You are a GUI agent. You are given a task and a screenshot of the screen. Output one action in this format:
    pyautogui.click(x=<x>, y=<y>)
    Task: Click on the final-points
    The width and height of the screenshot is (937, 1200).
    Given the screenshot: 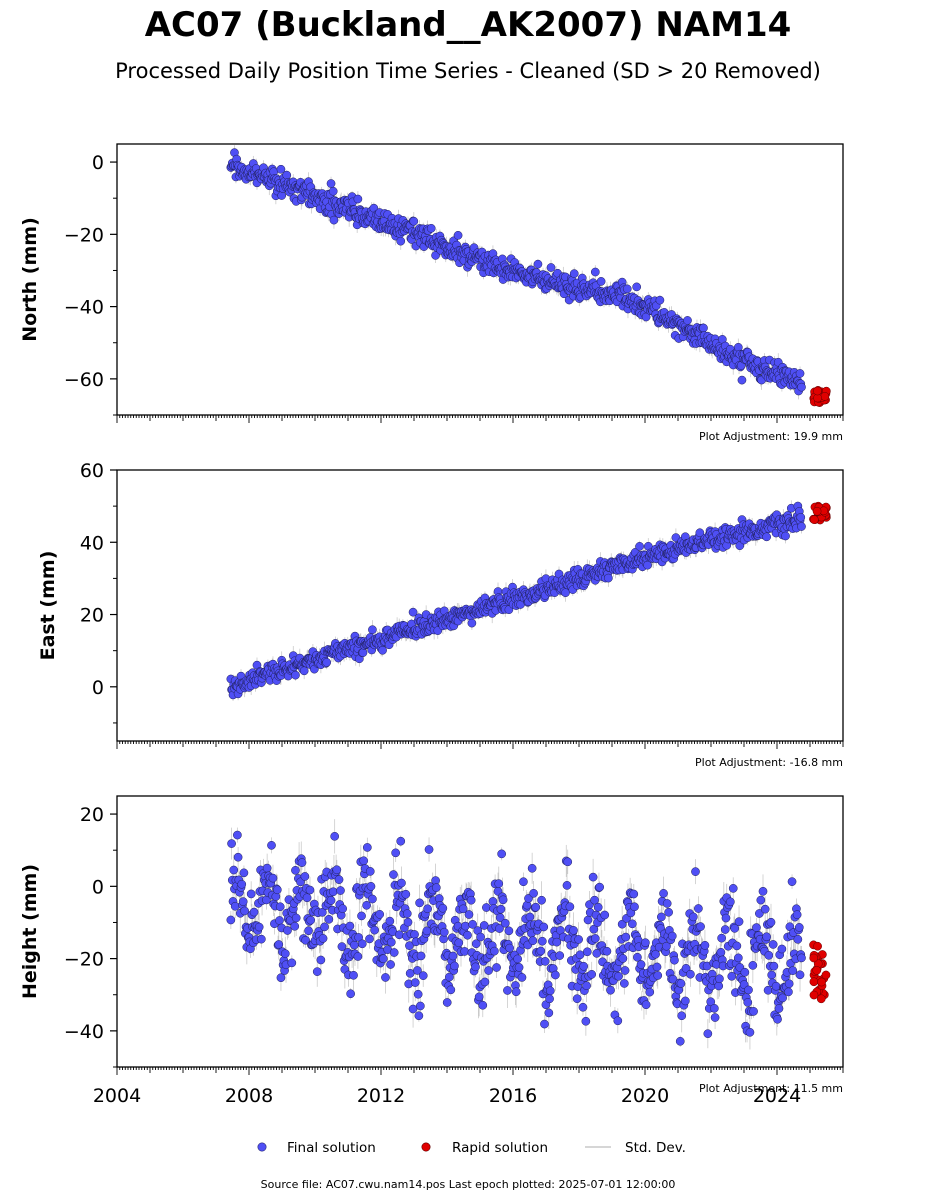 What is the action you would take?
    pyautogui.click(x=516, y=938)
    